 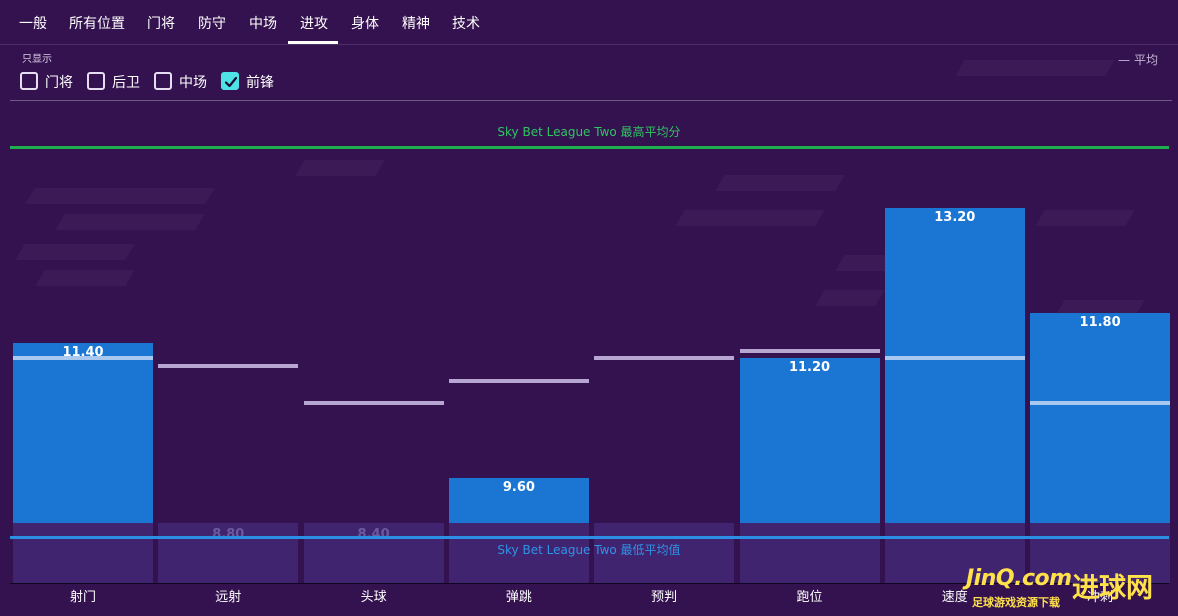 I want to click on checkmark-icon, so click(x=231, y=82).